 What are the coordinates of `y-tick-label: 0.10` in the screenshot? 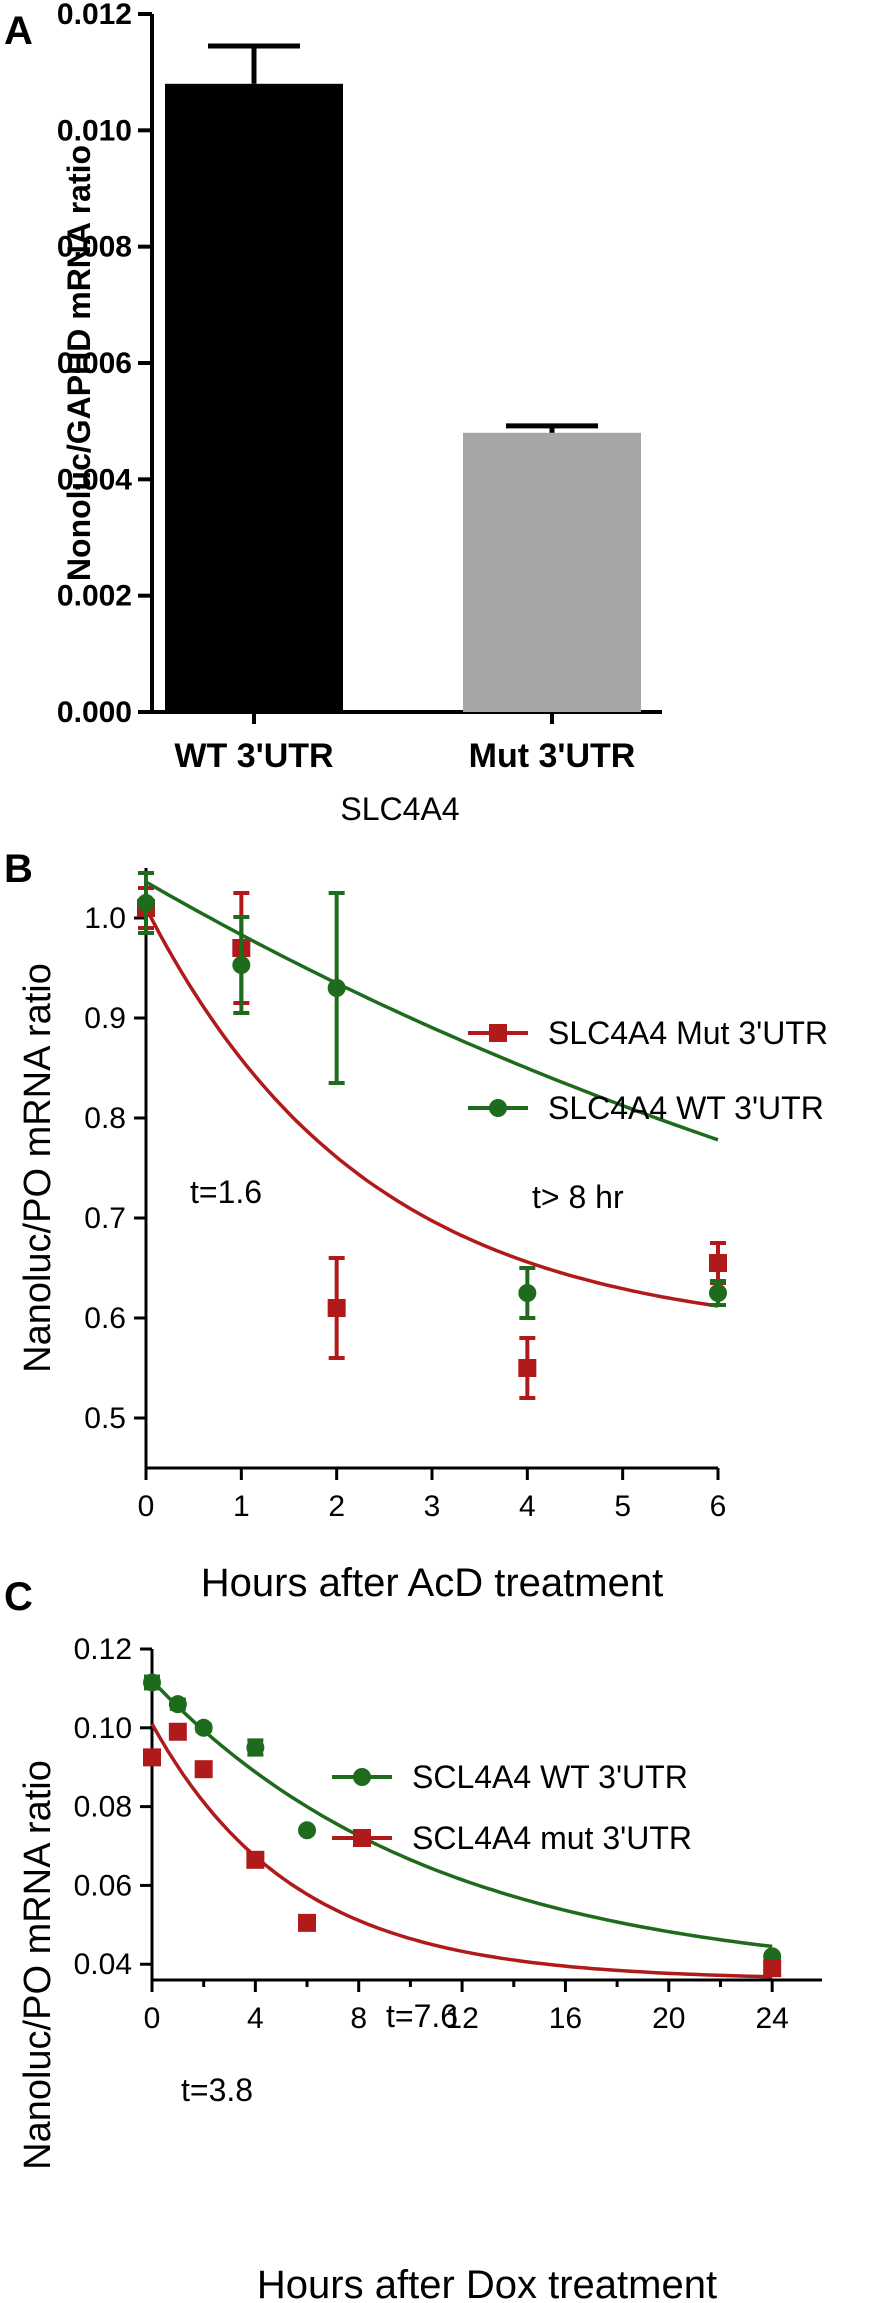 It's located at (103, 1728).